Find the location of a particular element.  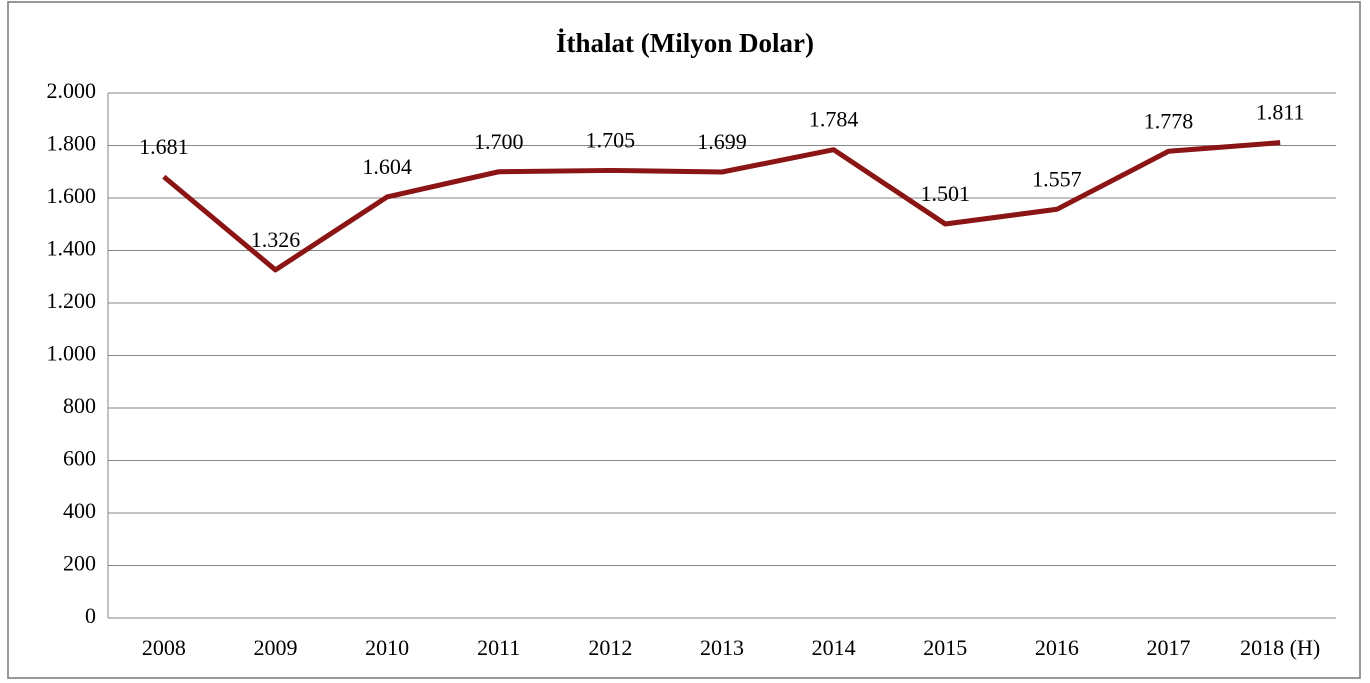

x-tick-label: 2017 is located at coordinates (1169, 647).